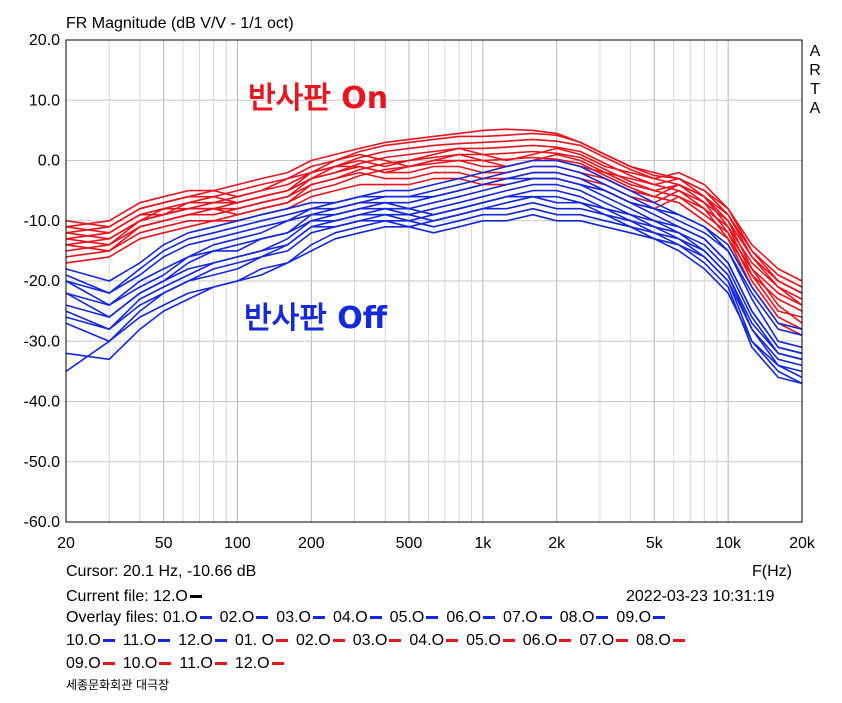 This screenshot has height=703, width=842. Describe the element at coordinates (772, 571) in the screenshot. I see `x-axis-label: F(Hz)` at that location.